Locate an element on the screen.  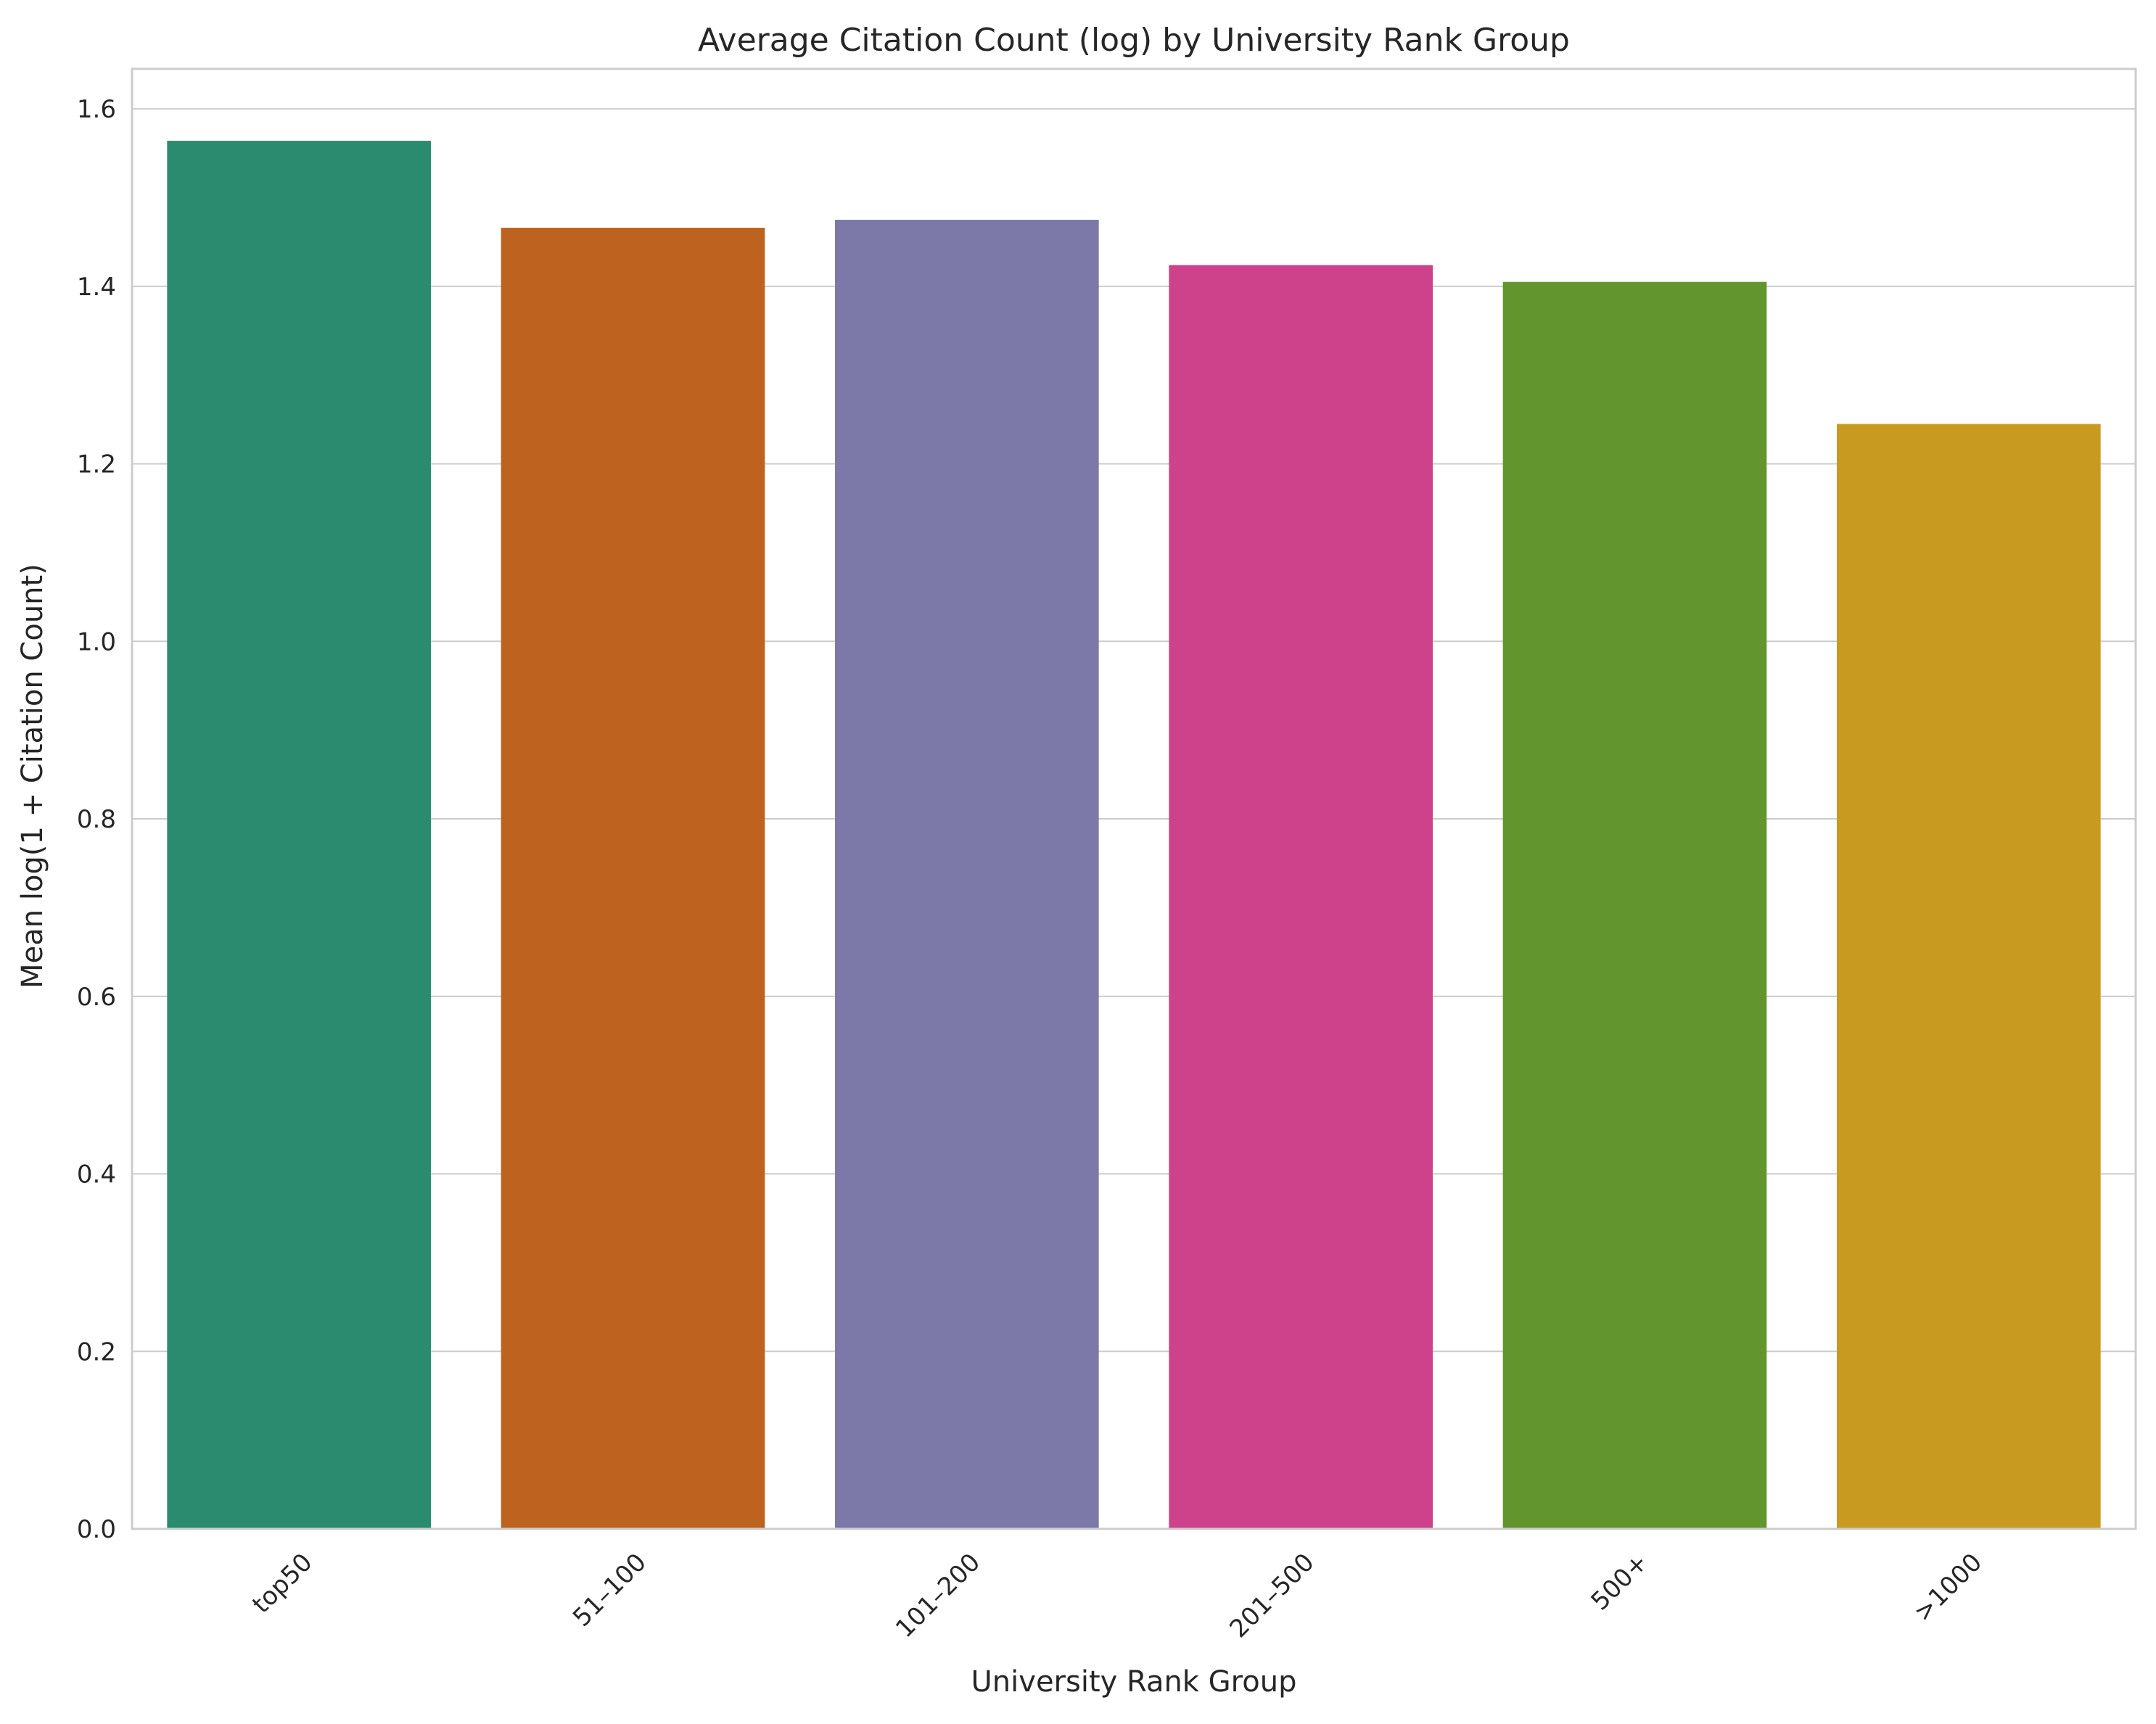
y-tick-label: 1.6 is located at coordinates (96, 109).